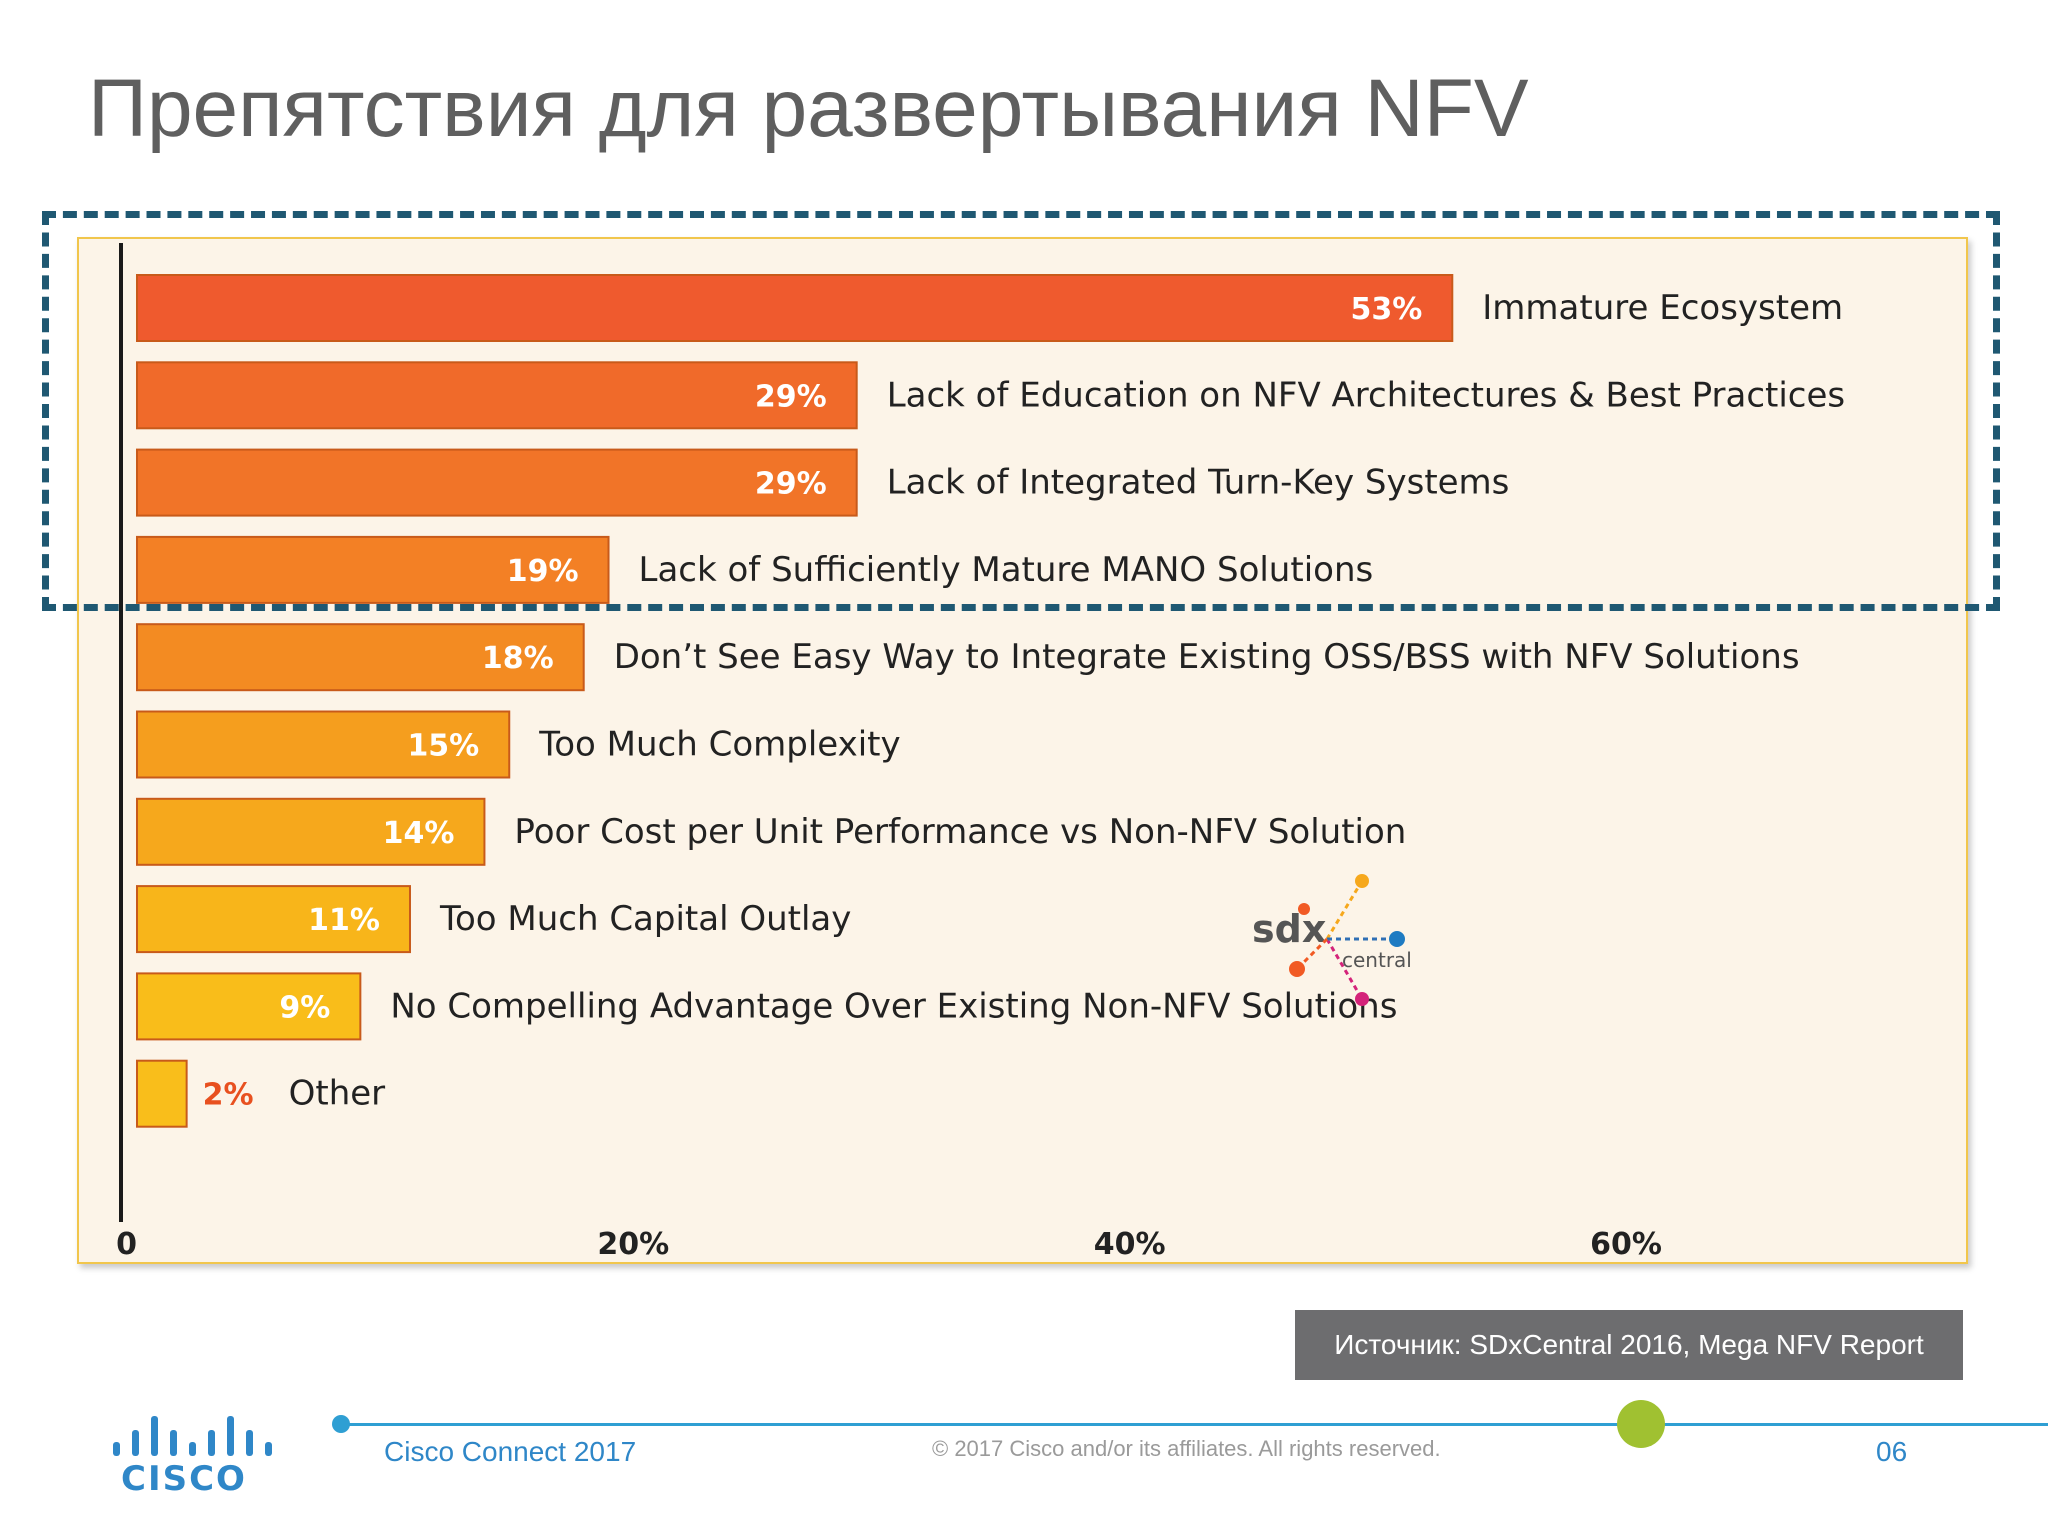 This screenshot has height=1536, width=2048. I want to click on x-tick-label: 20%, so click(633, 1244).